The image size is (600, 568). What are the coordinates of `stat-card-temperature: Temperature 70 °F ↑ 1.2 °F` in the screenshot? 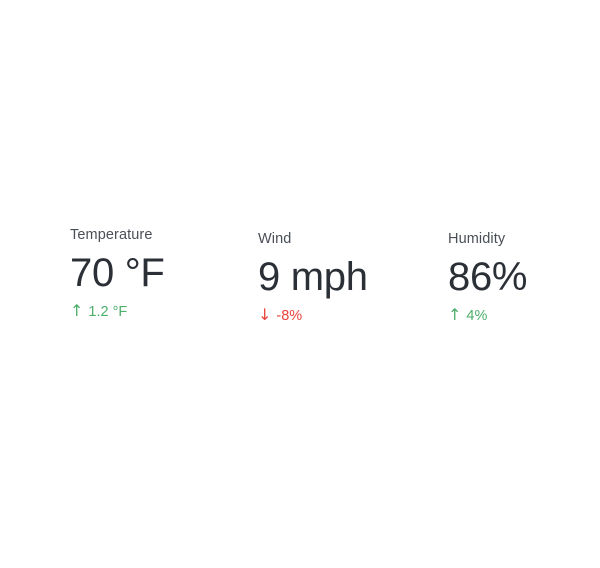 It's located at (117, 273).